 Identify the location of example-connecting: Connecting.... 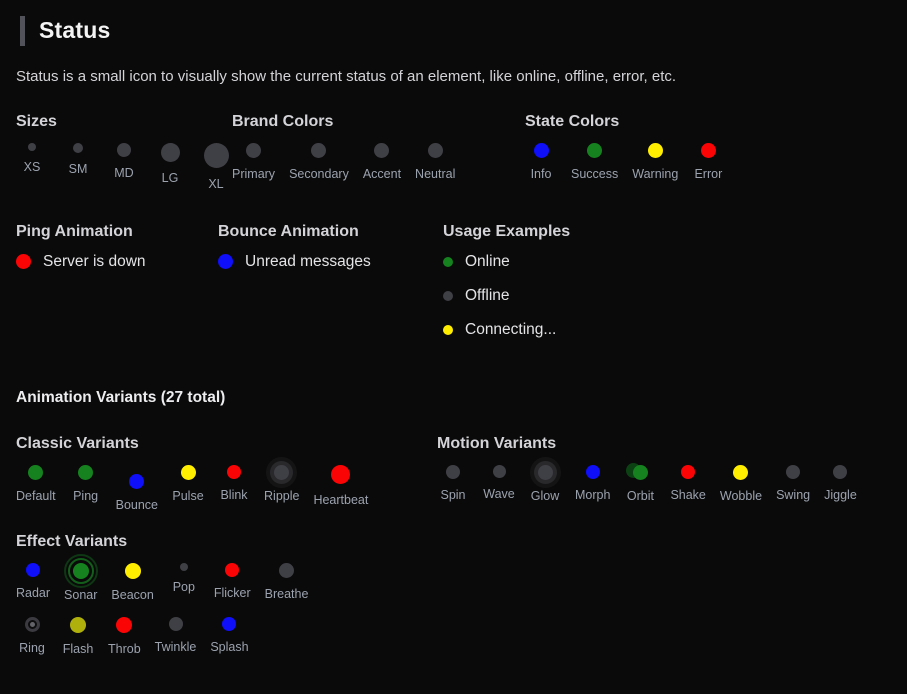
(506, 330).